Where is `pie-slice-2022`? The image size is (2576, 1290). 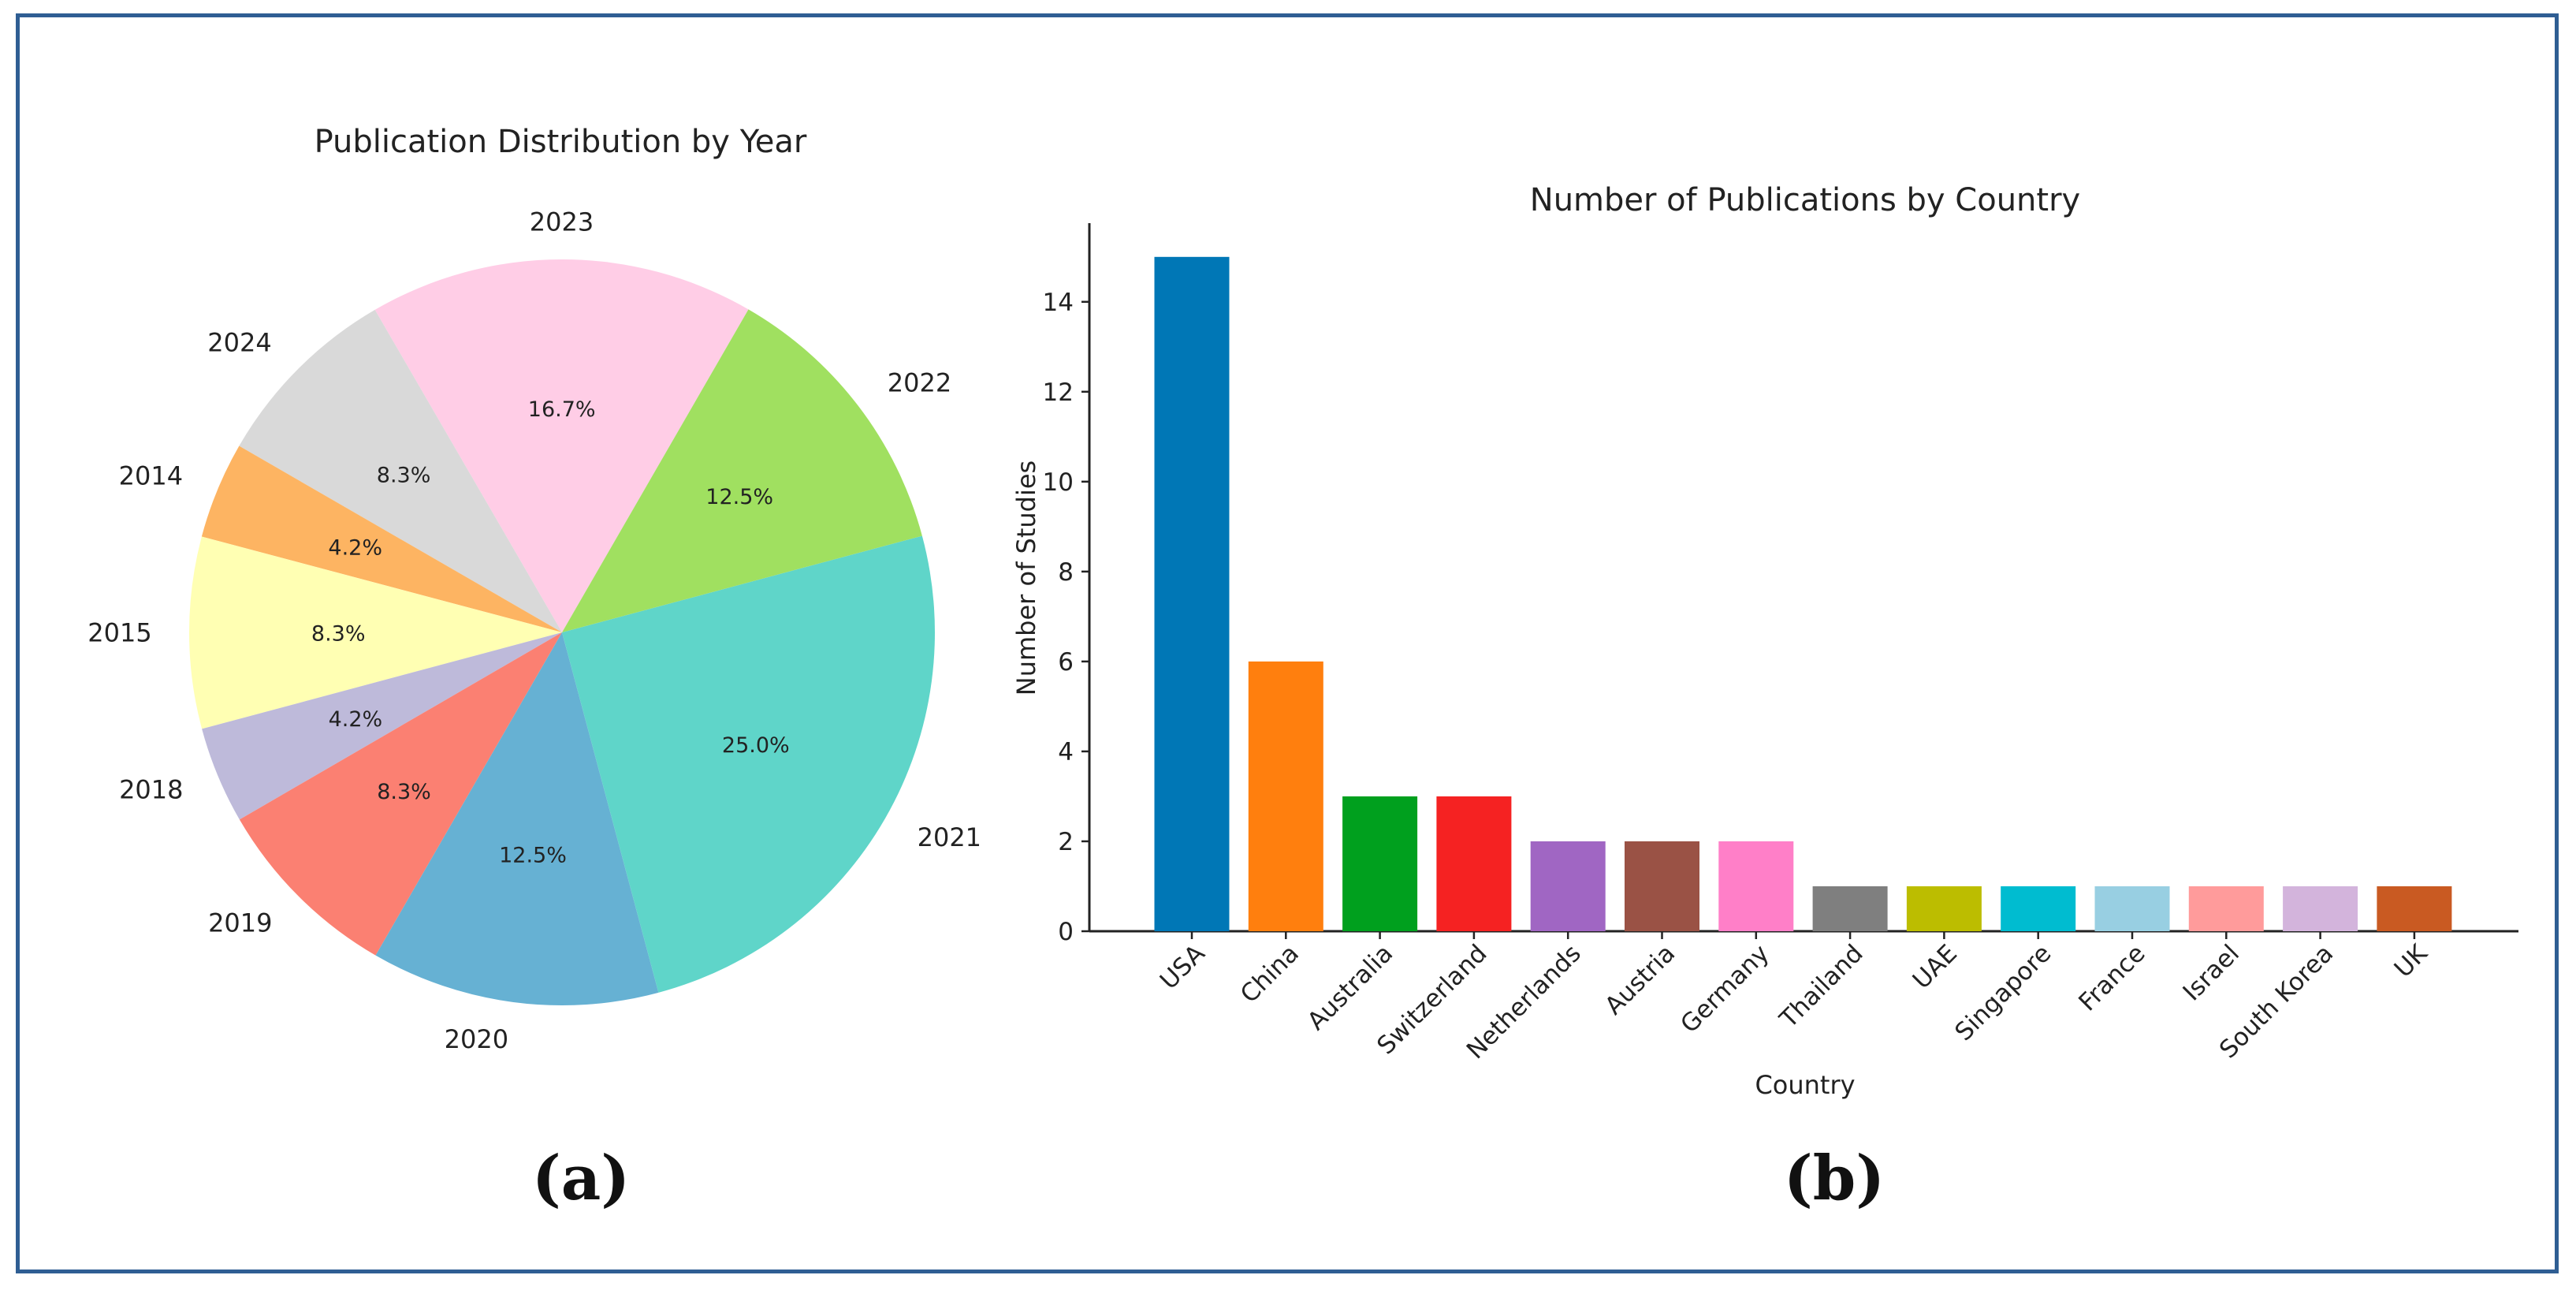 pie-slice-2022 is located at coordinates (742, 470).